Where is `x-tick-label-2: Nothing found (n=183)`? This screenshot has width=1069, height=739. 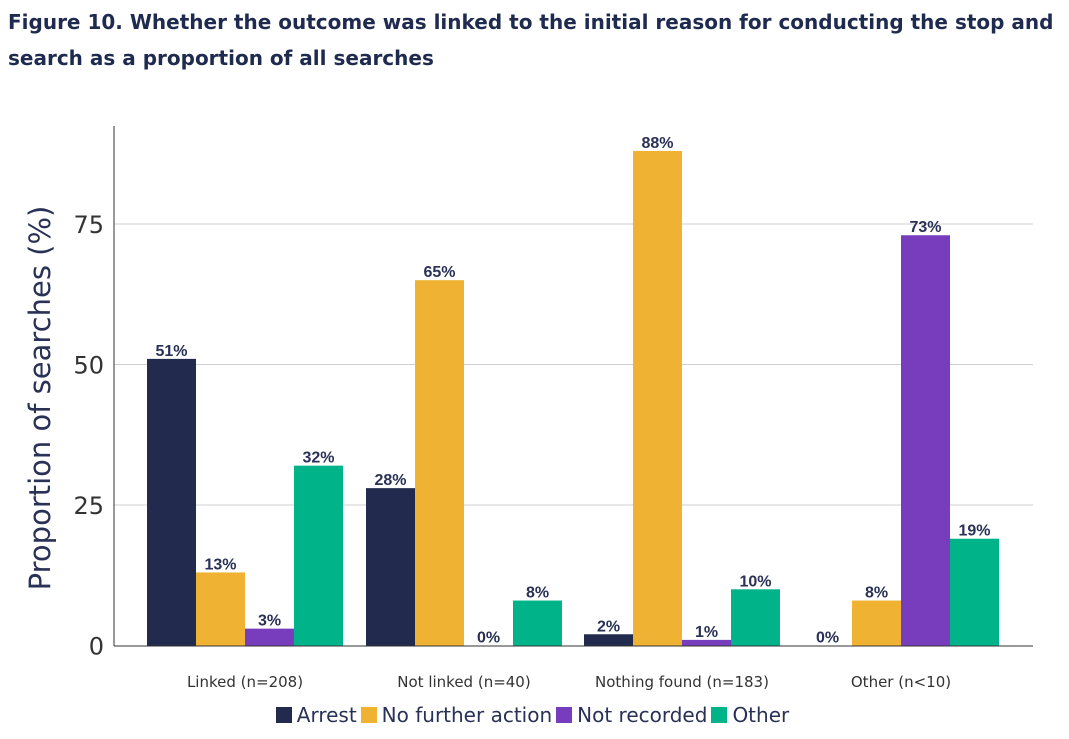
x-tick-label-2: Nothing found (n=183) is located at coordinates (682, 682).